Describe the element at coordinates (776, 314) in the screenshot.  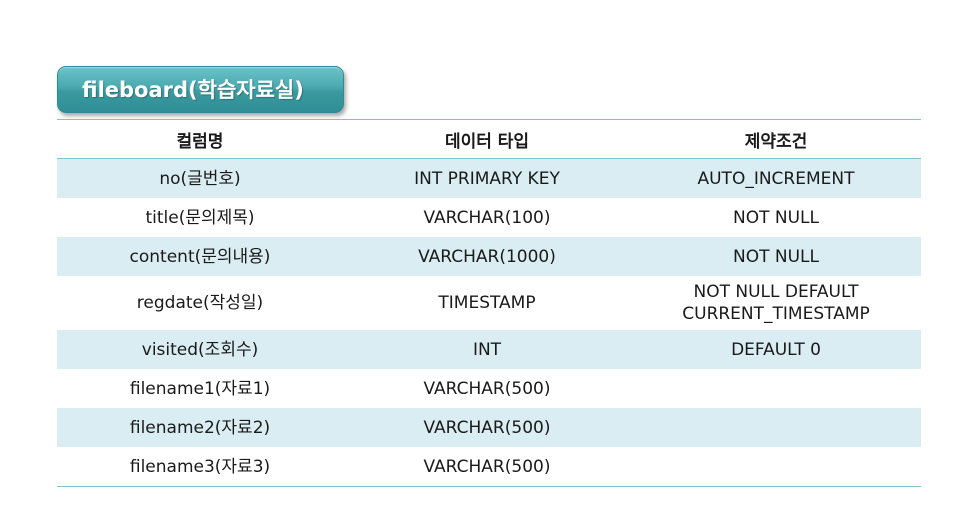
I see `constraint-line: CURRENT_TIMESTAMP` at that location.